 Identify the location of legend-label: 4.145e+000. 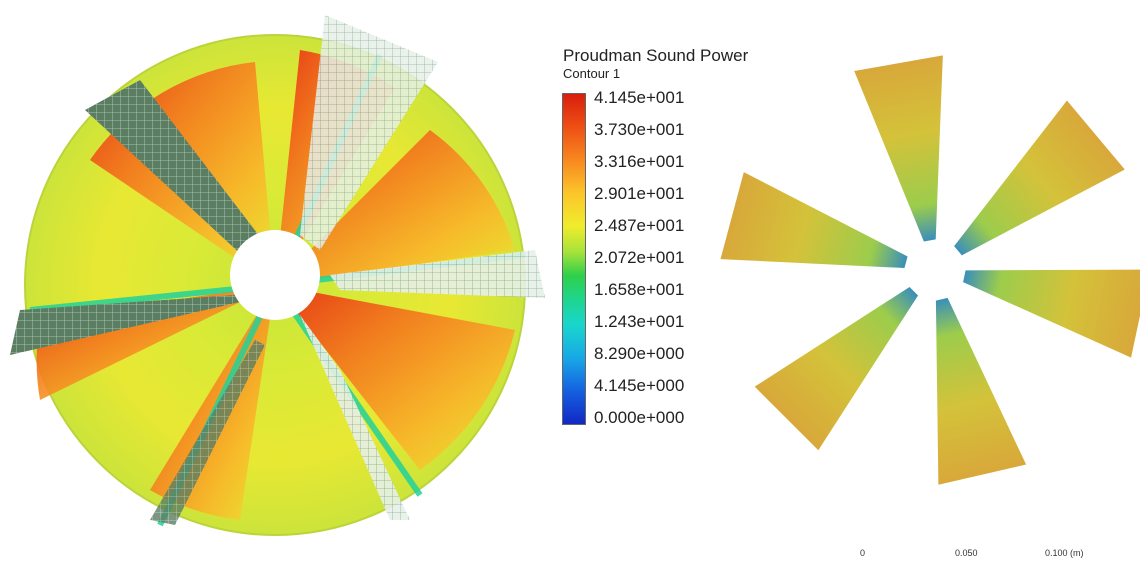
(639, 385).